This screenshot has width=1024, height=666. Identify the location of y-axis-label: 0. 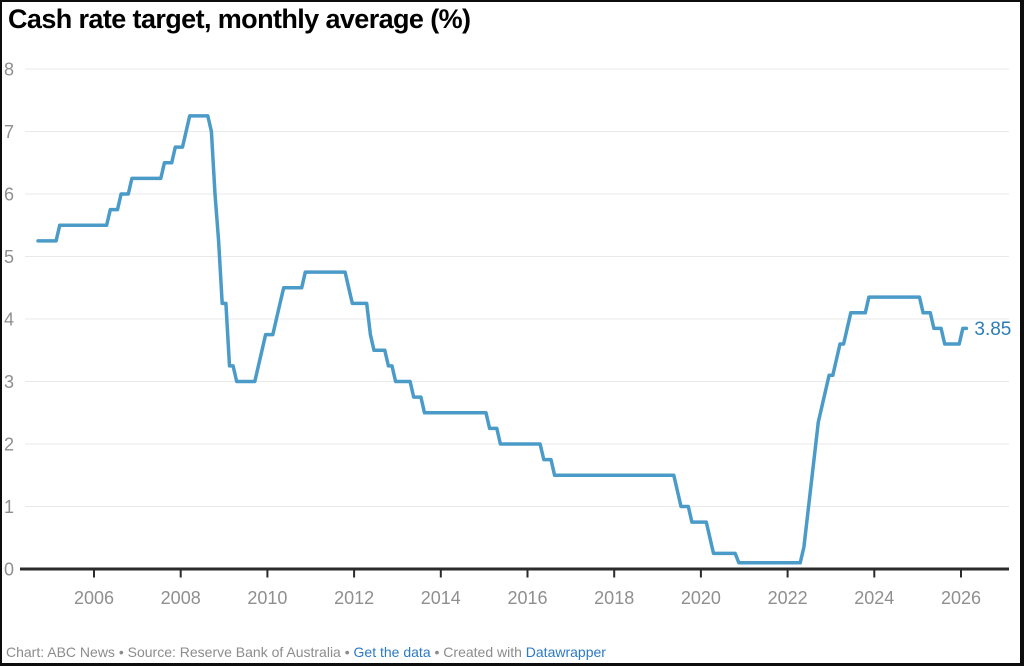
(9, 570).